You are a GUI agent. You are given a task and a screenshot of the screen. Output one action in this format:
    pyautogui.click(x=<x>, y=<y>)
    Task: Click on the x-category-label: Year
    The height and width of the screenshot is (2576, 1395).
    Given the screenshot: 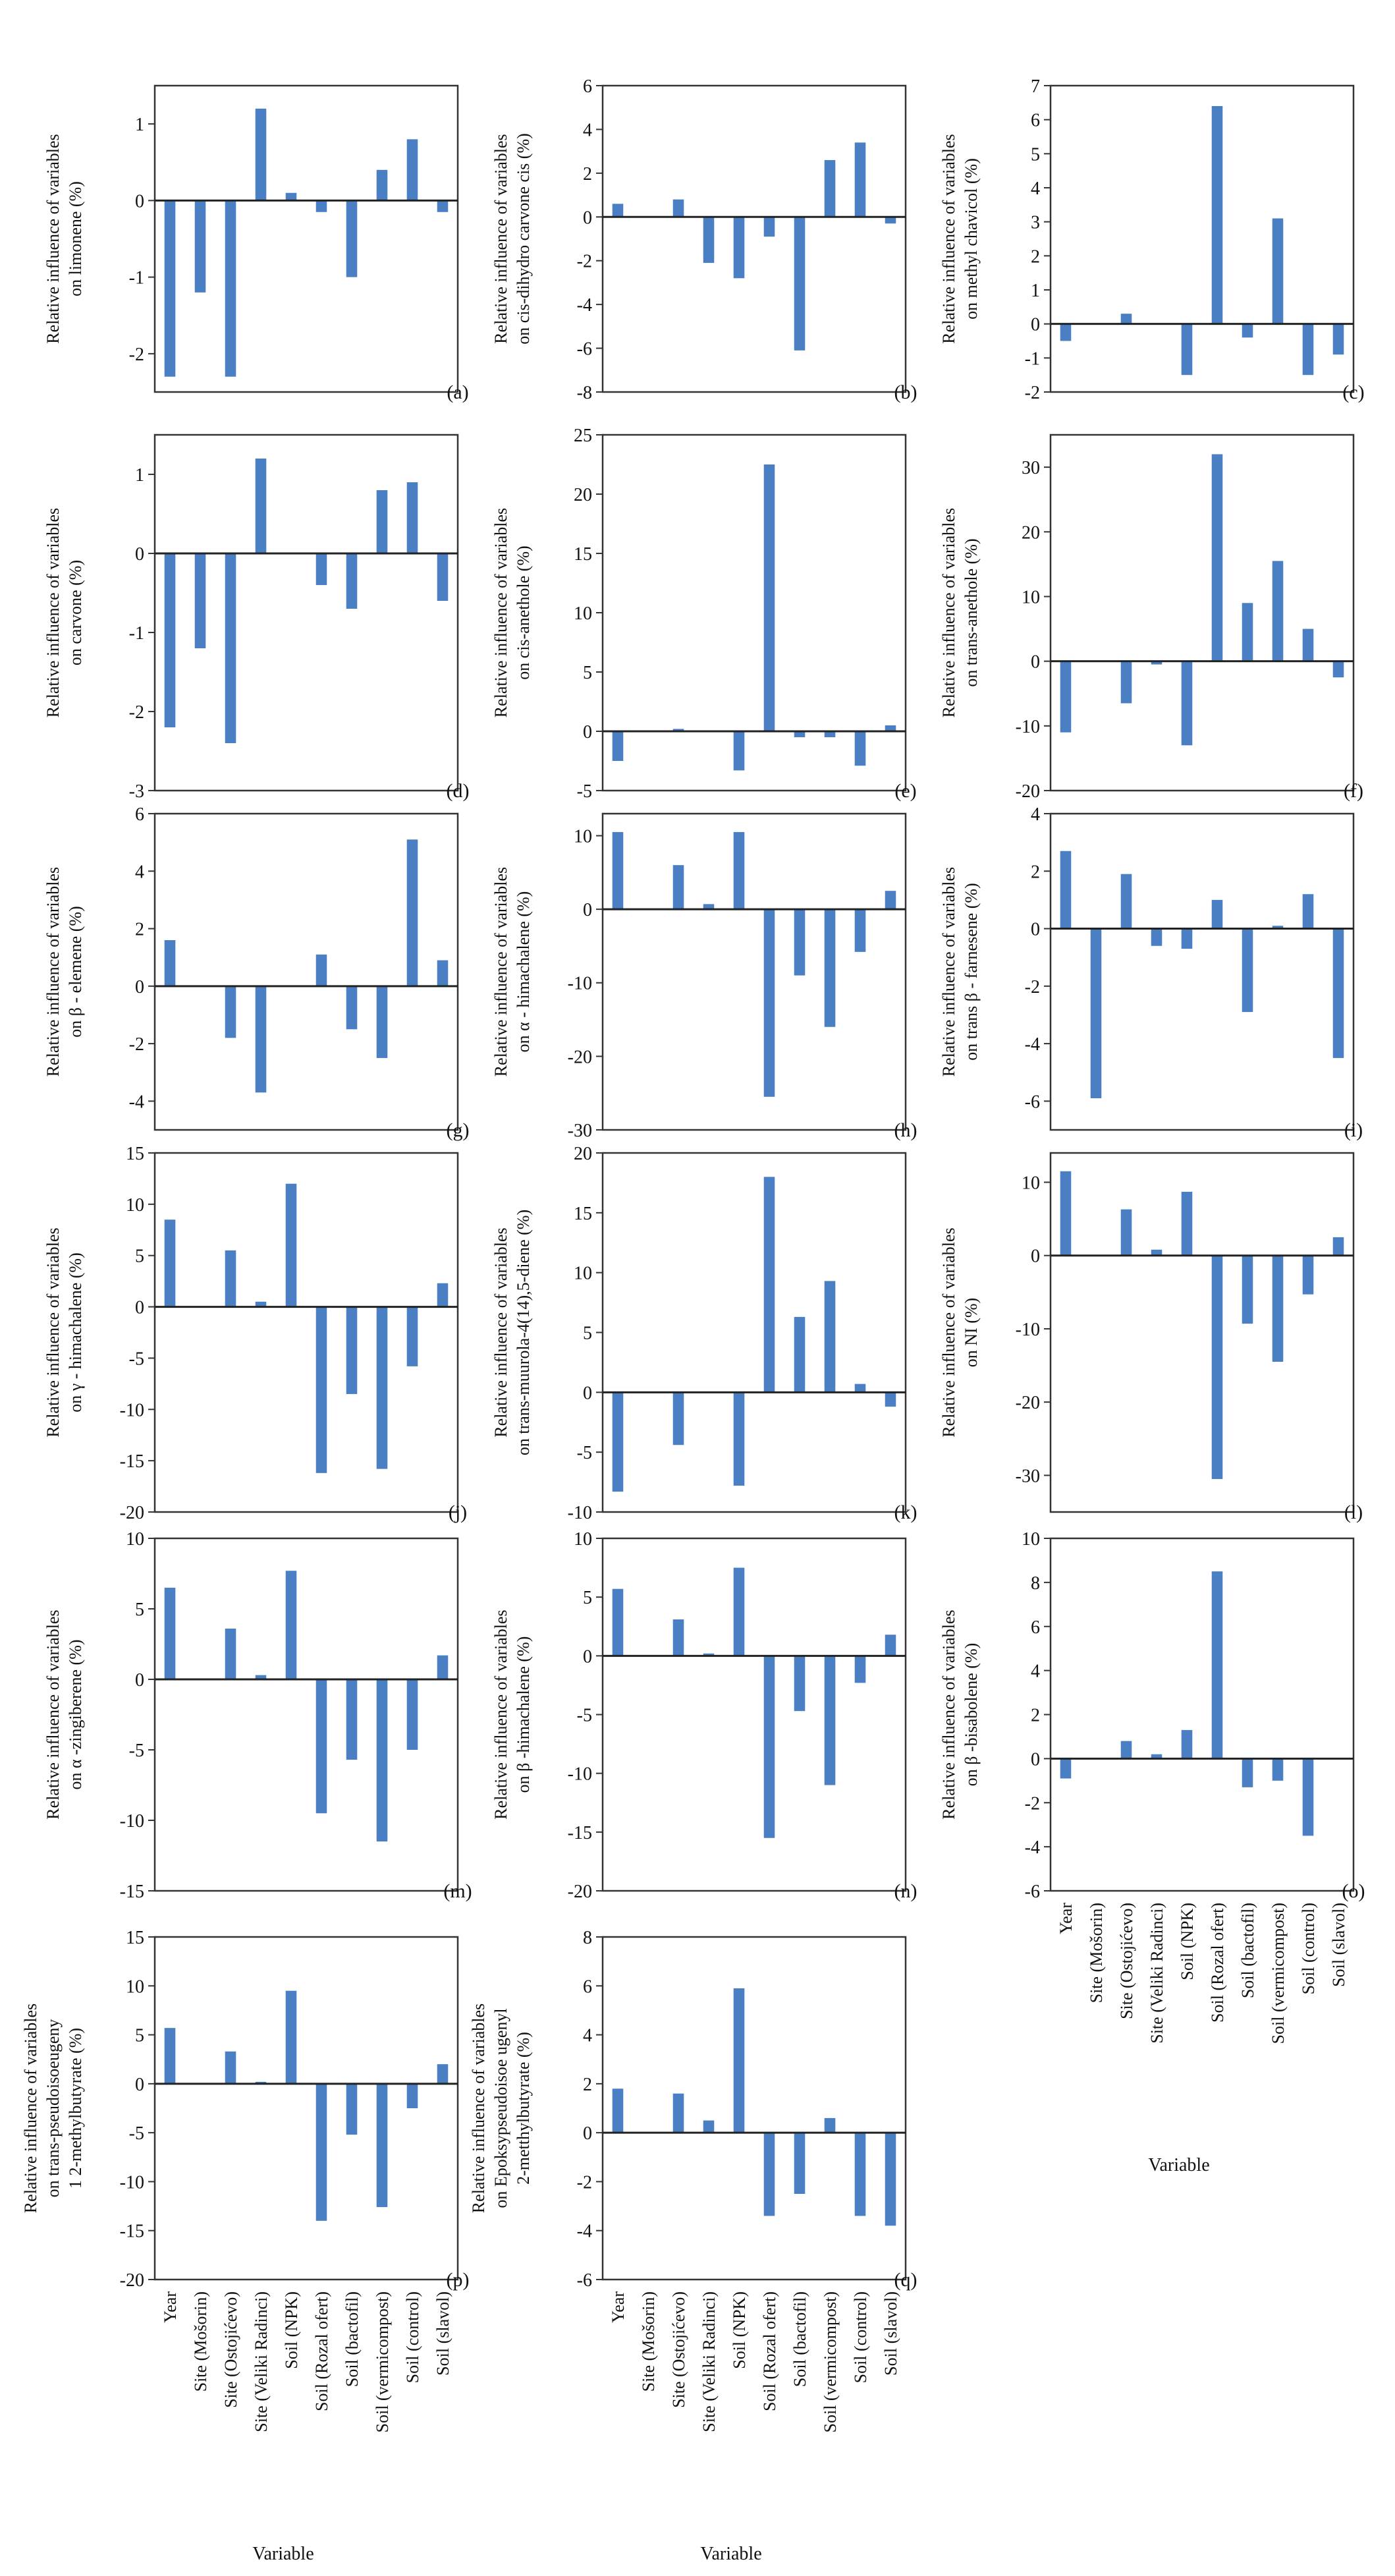 What is the action you would take?
    pyautogui.click(x=1066, y=1918)
    